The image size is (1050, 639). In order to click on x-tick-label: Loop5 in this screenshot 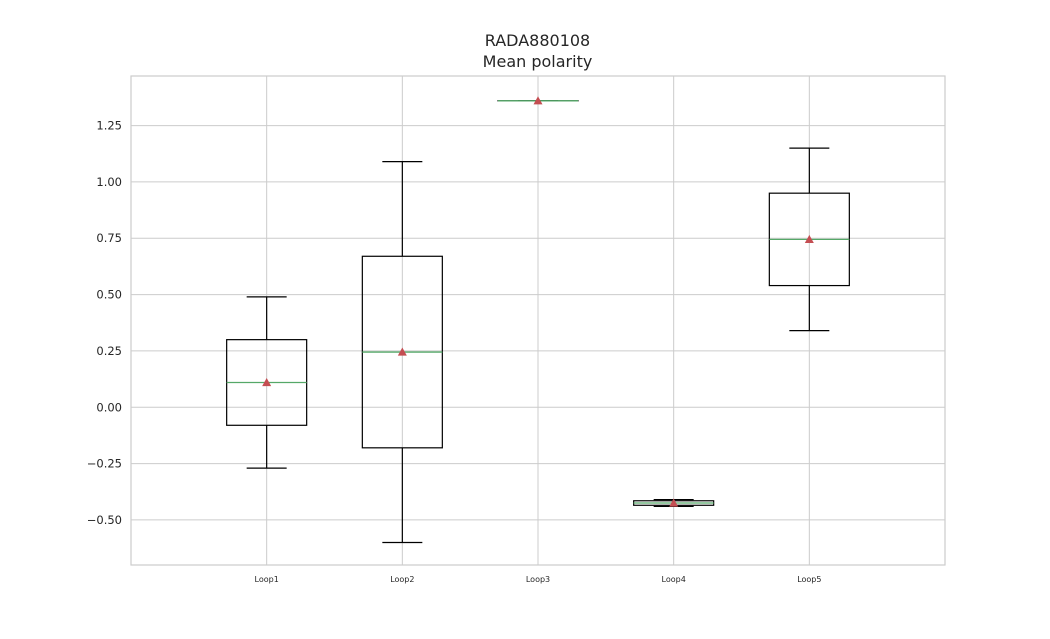, I will do `click(809, 579)`.